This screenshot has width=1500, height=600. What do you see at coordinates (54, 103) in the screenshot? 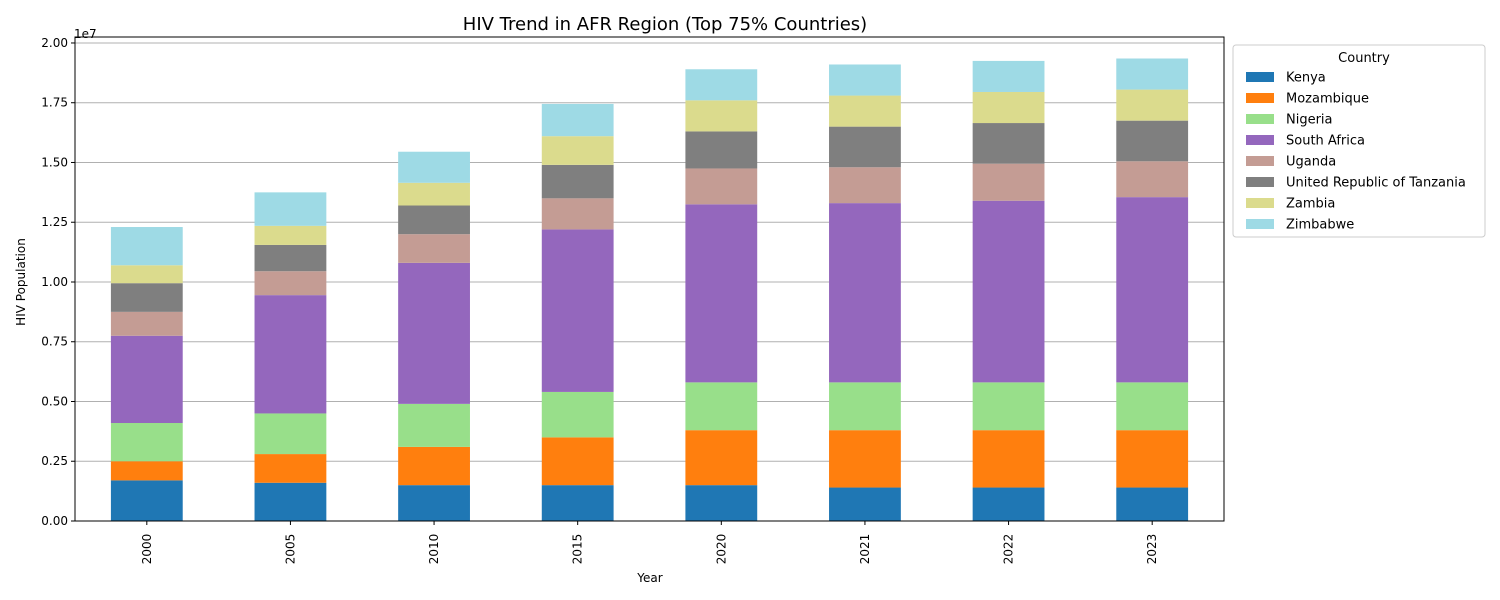
I see `y-tick-label: 1.75` at bounding box center [54, 103].